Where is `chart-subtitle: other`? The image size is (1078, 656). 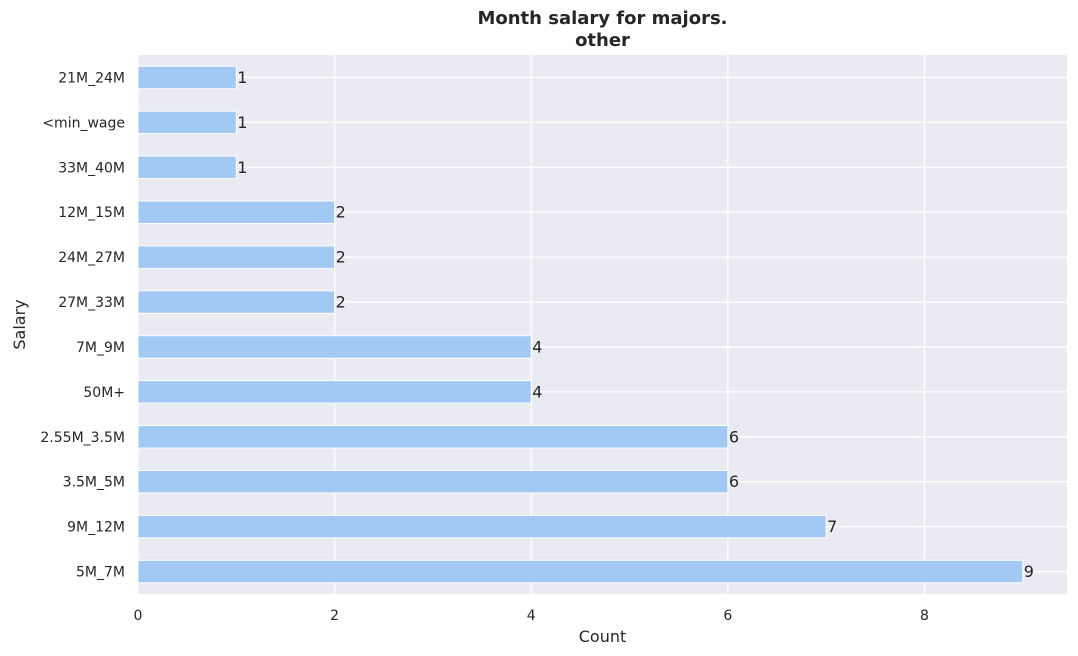
chart-subtitle: other is located at coordinates (602, 40).